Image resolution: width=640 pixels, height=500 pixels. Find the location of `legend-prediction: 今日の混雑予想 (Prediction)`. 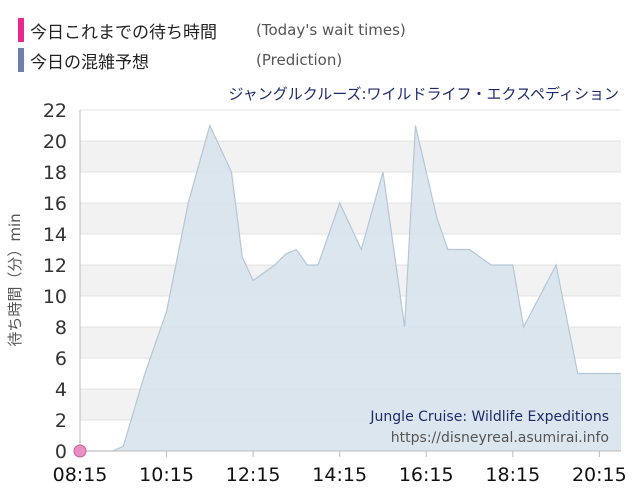

legend-prediction: 今日の混雑予想 (Prediction) is located at coordinates (180, 60).